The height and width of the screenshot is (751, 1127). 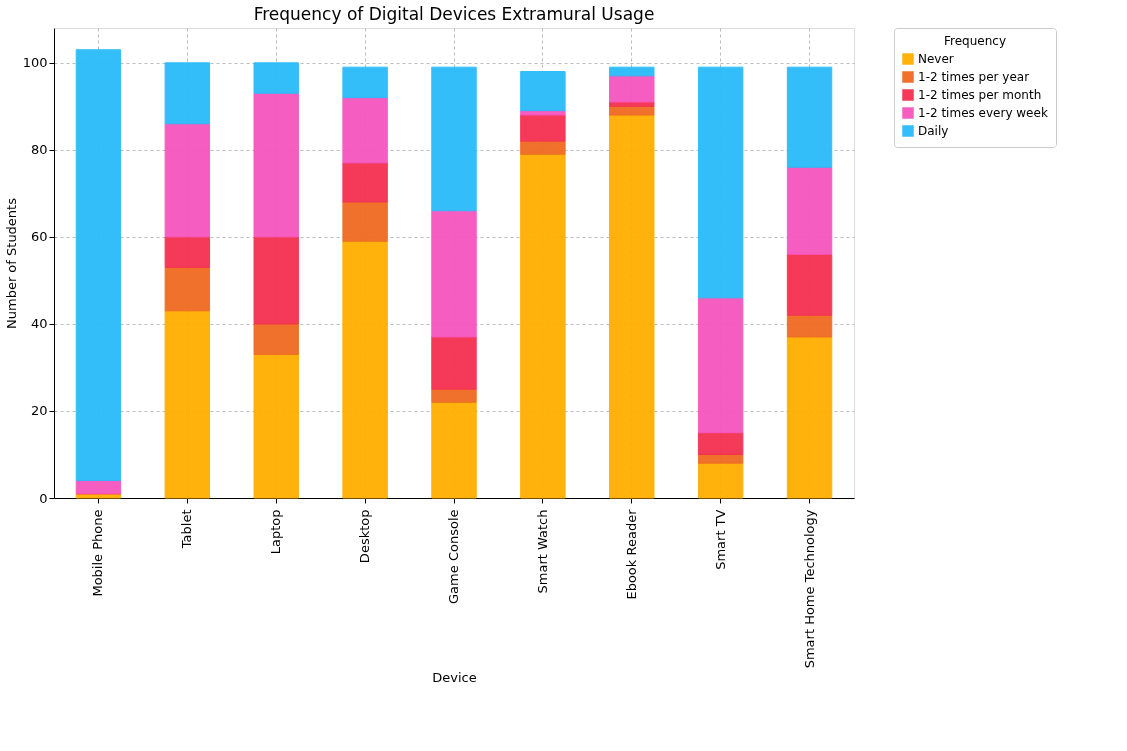 What do you see at coordinates (365, 536) in the screenshot?
I see `x-tick-label: Desktop` at bounding box center [365, 536].